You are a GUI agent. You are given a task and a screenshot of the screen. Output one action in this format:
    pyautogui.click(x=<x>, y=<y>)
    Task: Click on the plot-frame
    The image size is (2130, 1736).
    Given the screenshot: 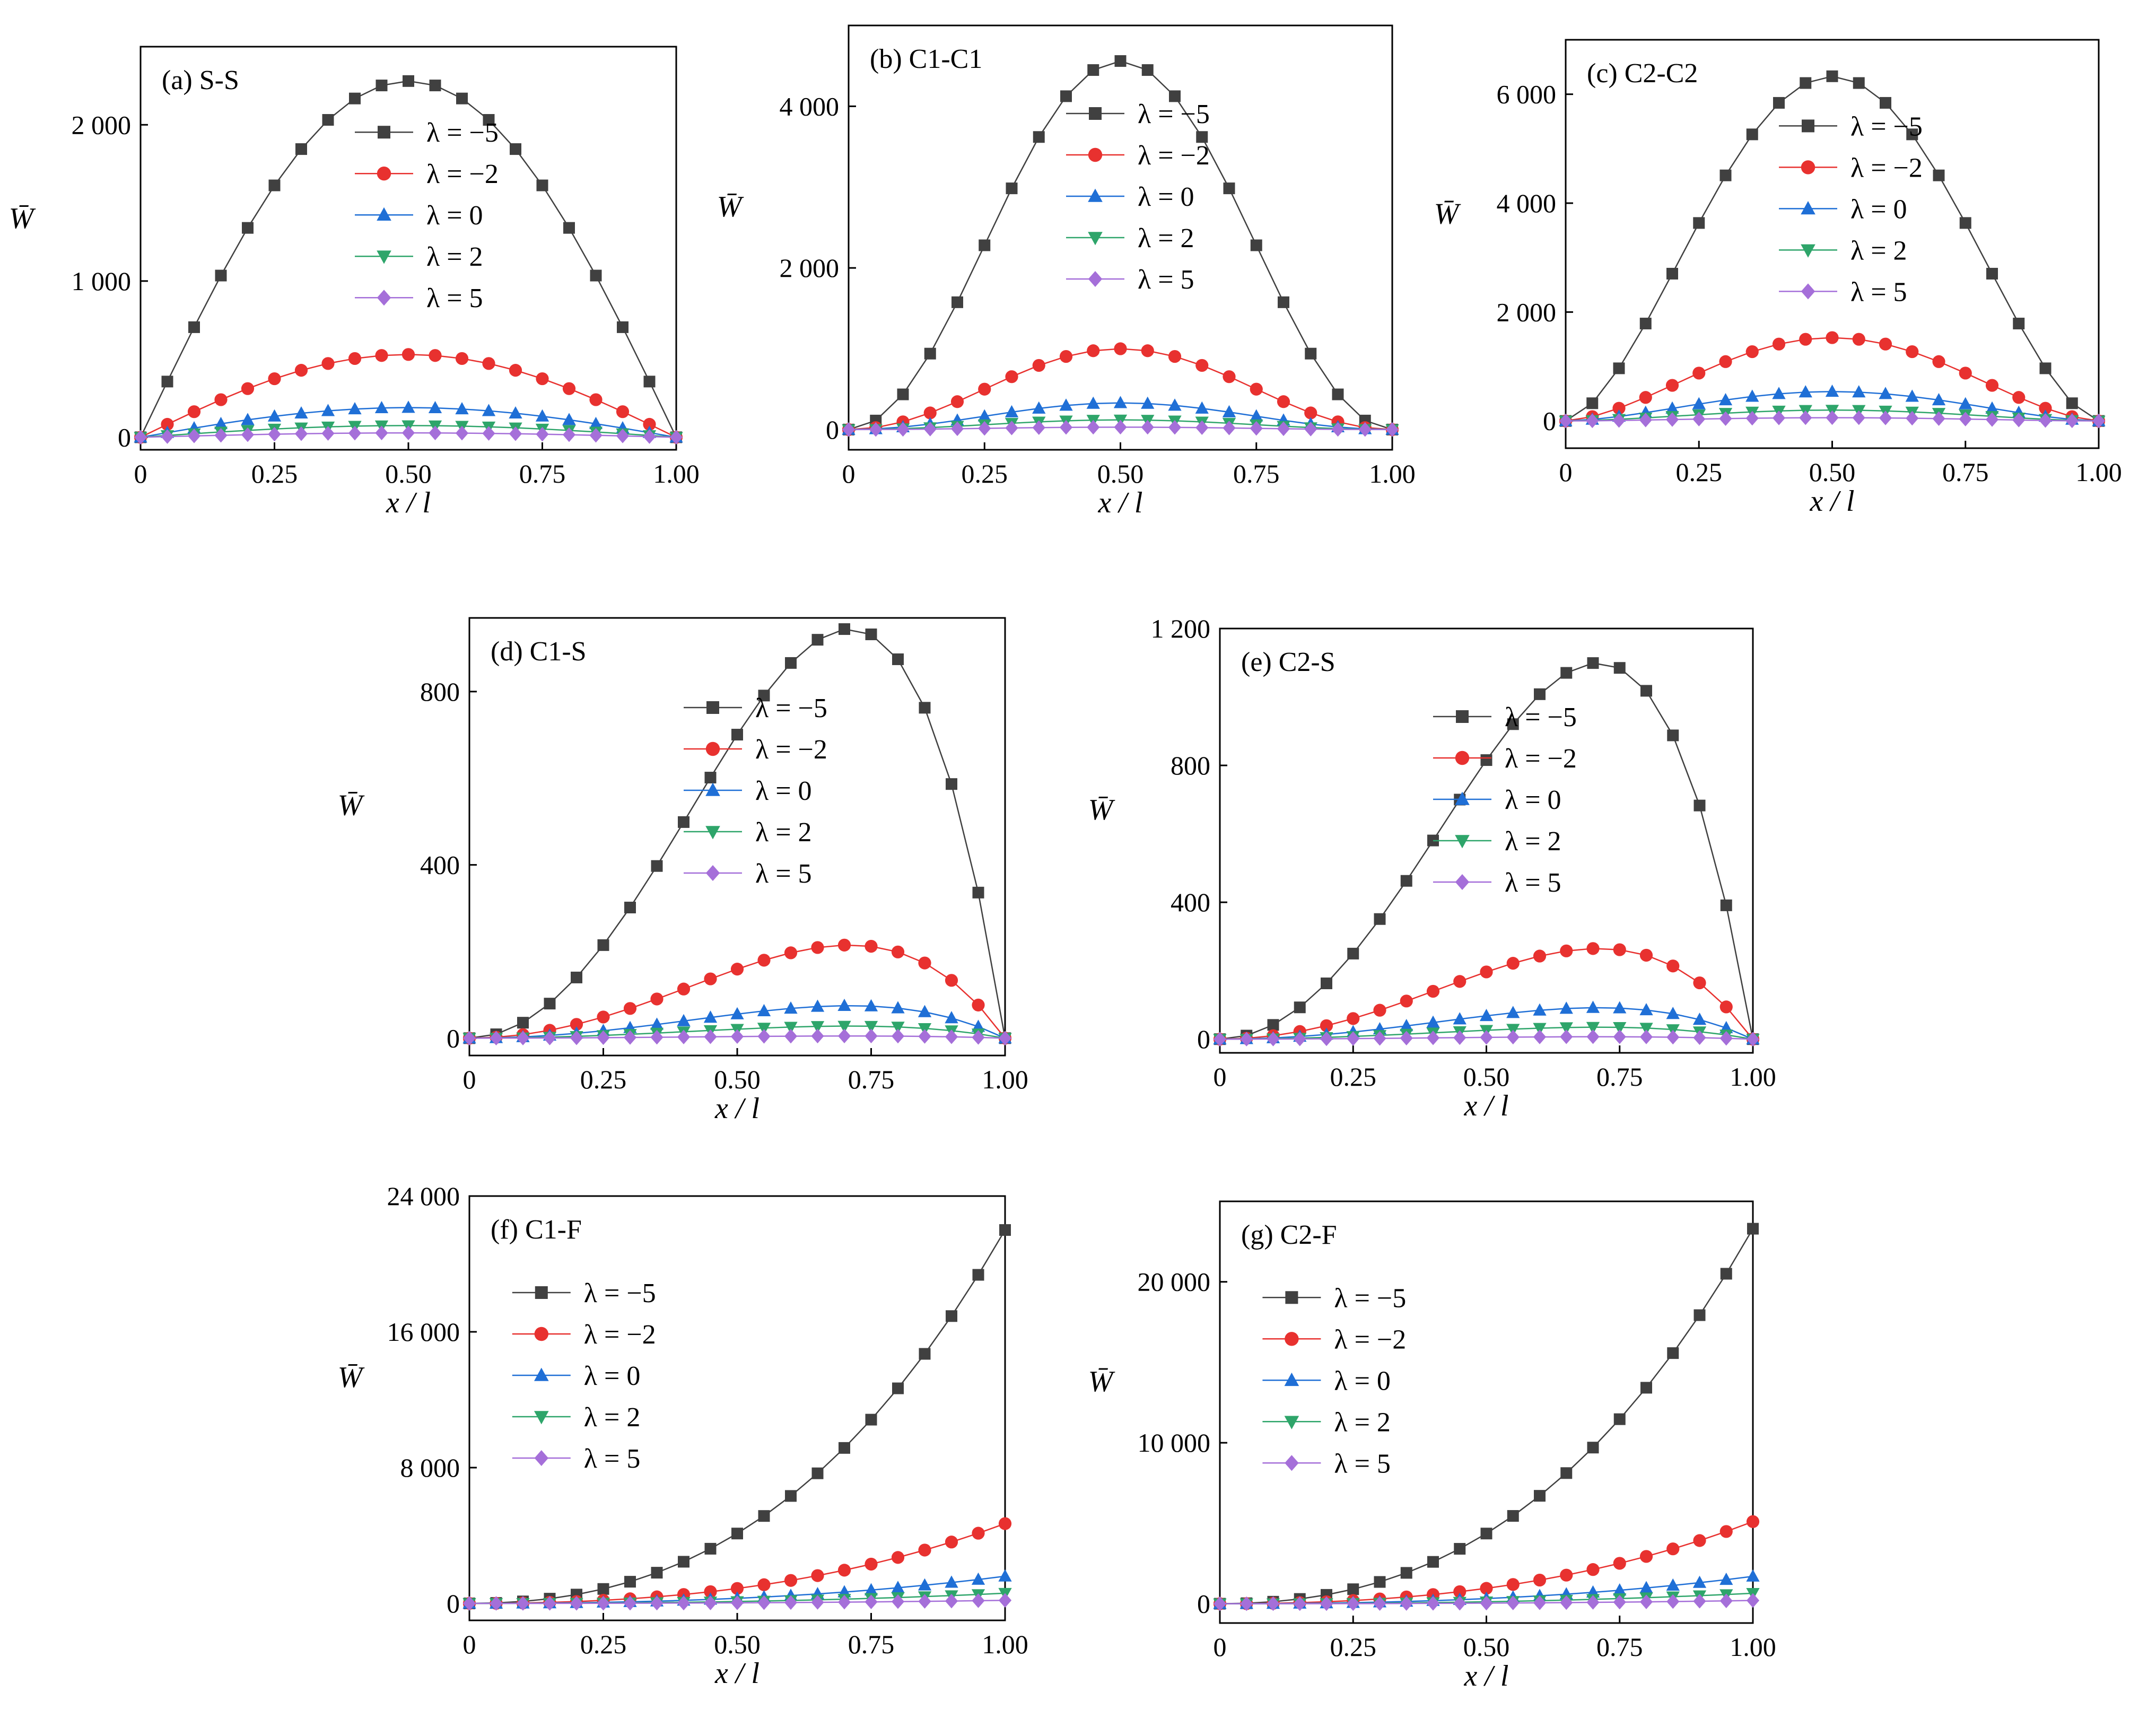 What is the action you would take?
    pyautogui.click(x=737, y=1408)
    